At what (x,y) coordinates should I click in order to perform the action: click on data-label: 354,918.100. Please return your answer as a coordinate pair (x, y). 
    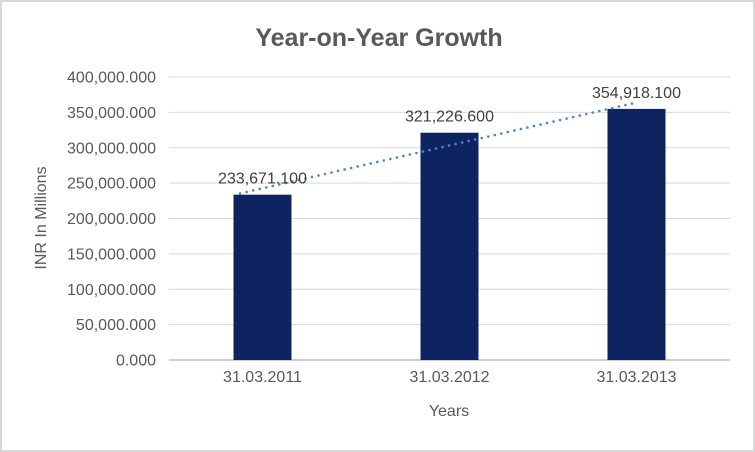
    Looking at the image, I should click on (636, 93).